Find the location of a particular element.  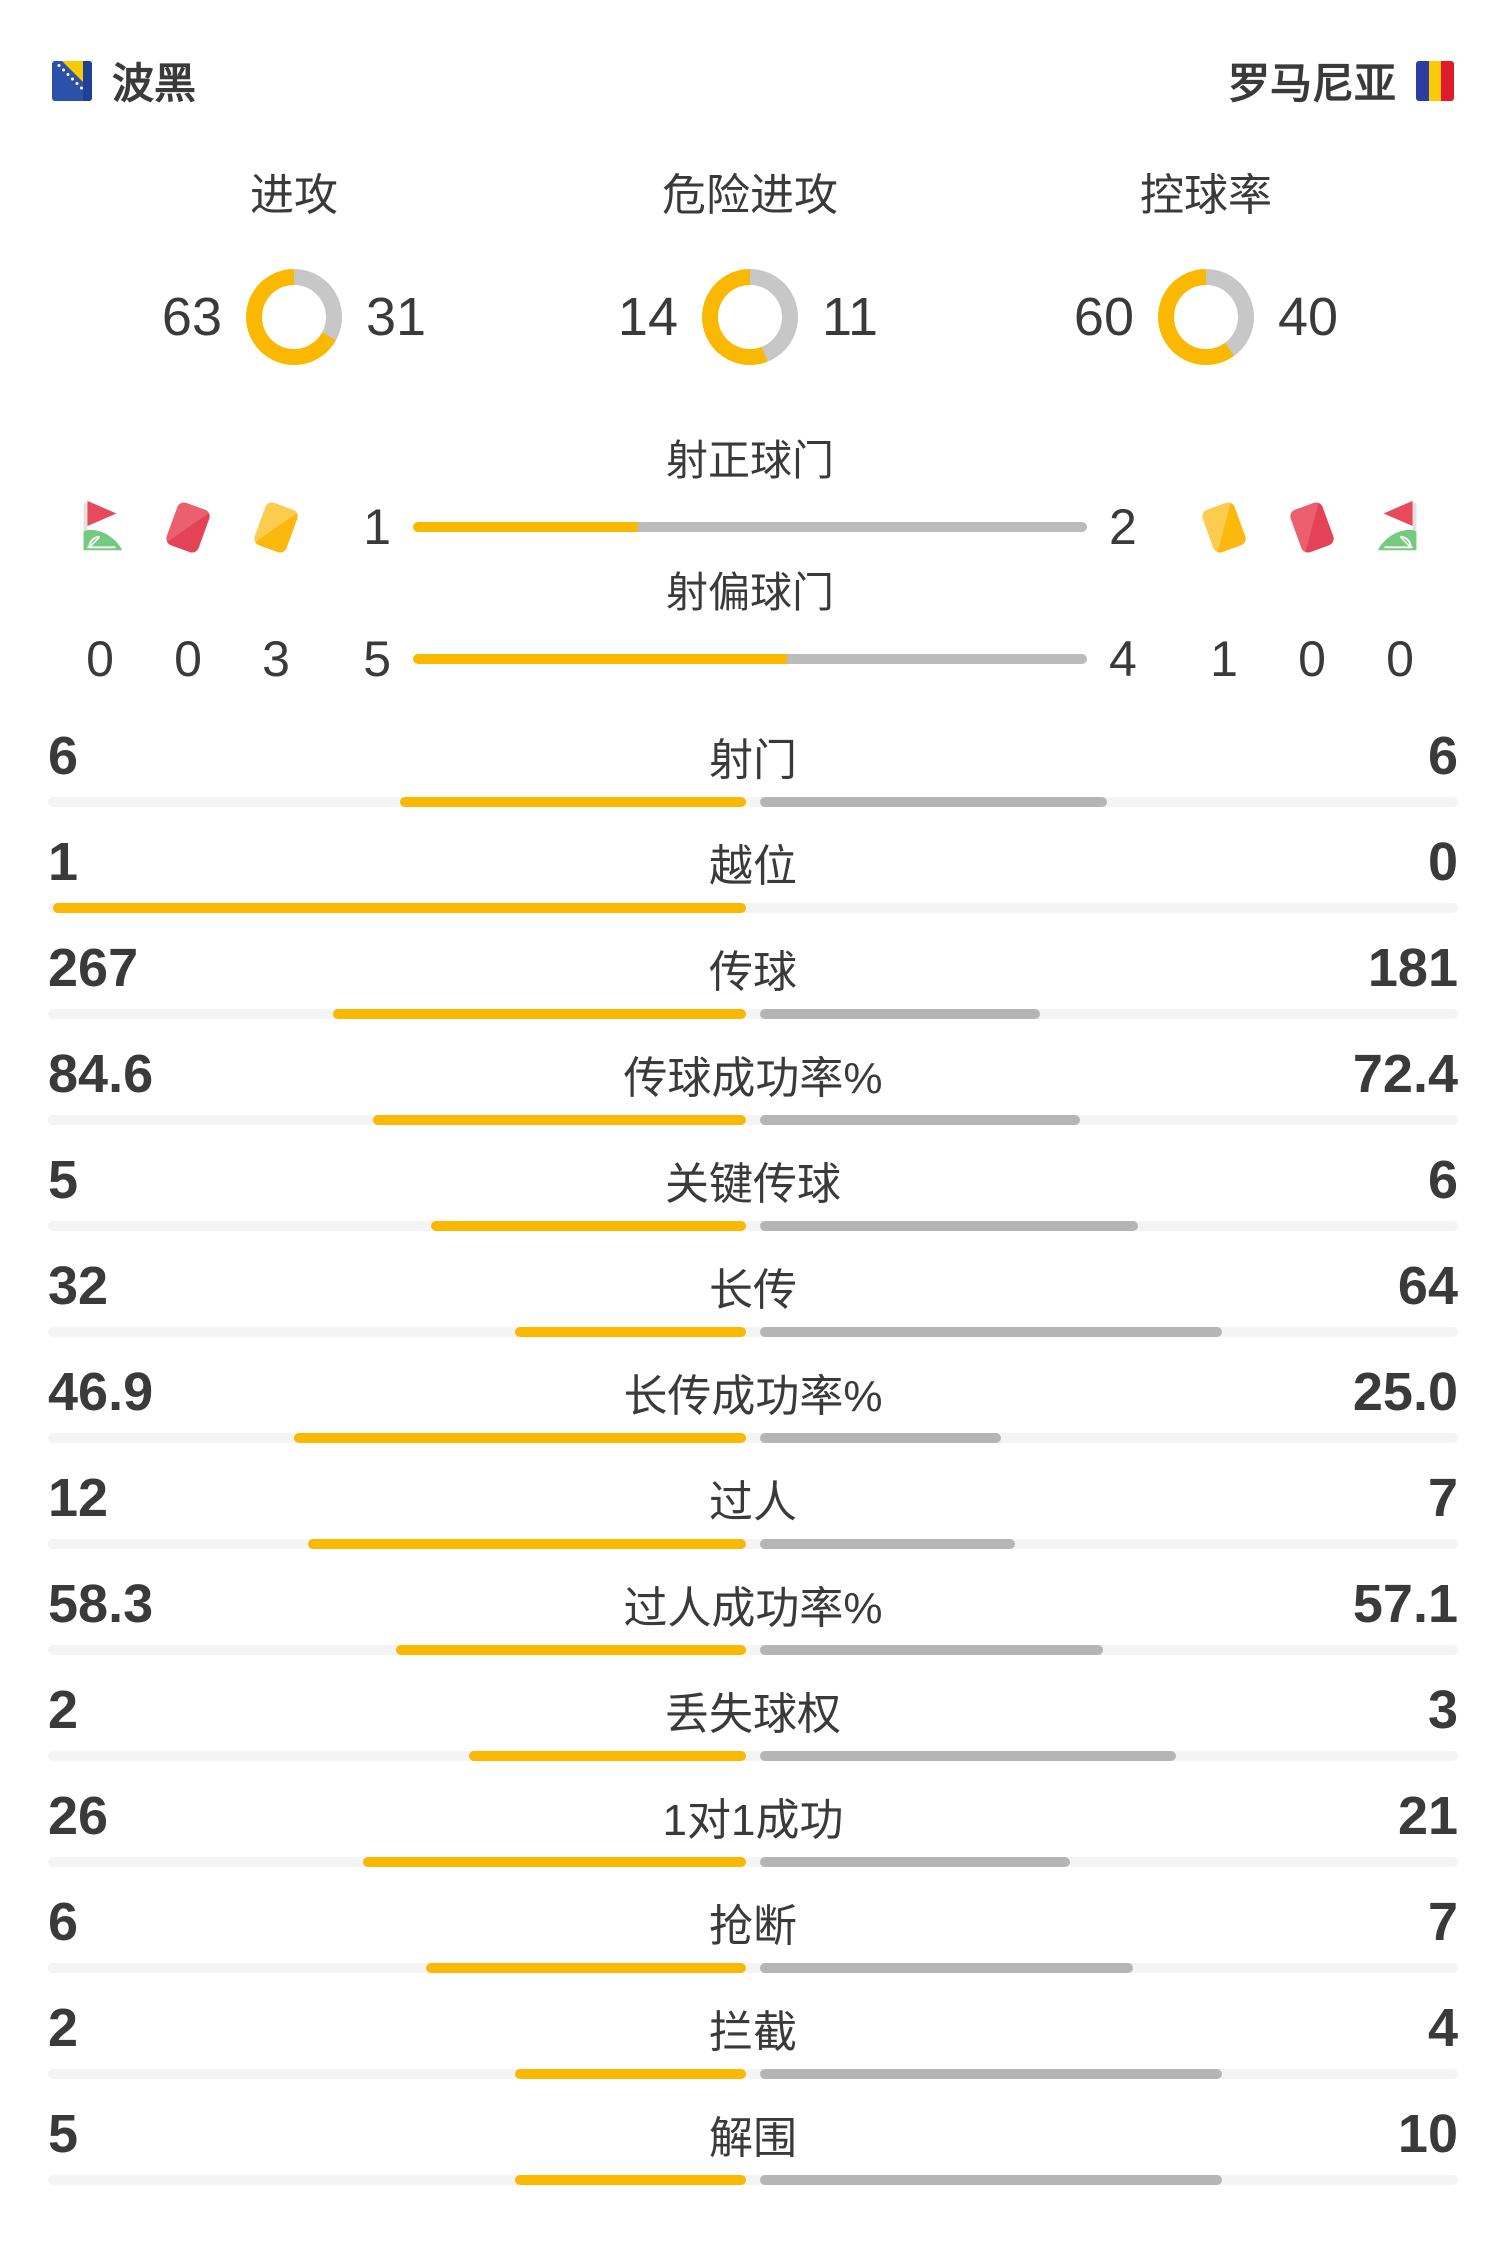

yellow-card-icon is located at coordinates (276, 527).